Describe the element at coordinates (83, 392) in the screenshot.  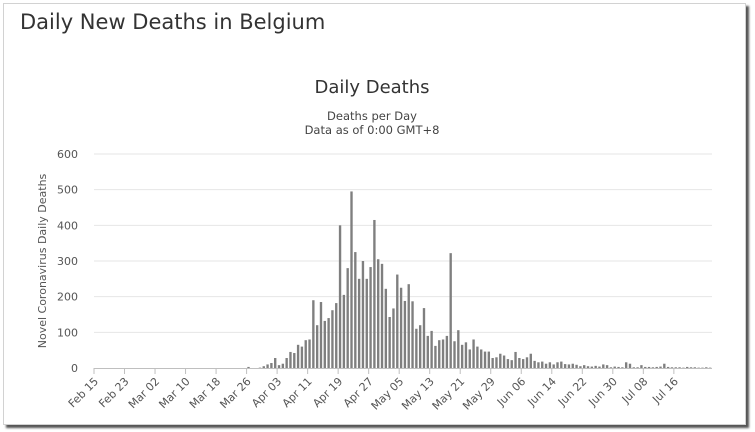
I see `x-tick-label: Feb 15` at that location.